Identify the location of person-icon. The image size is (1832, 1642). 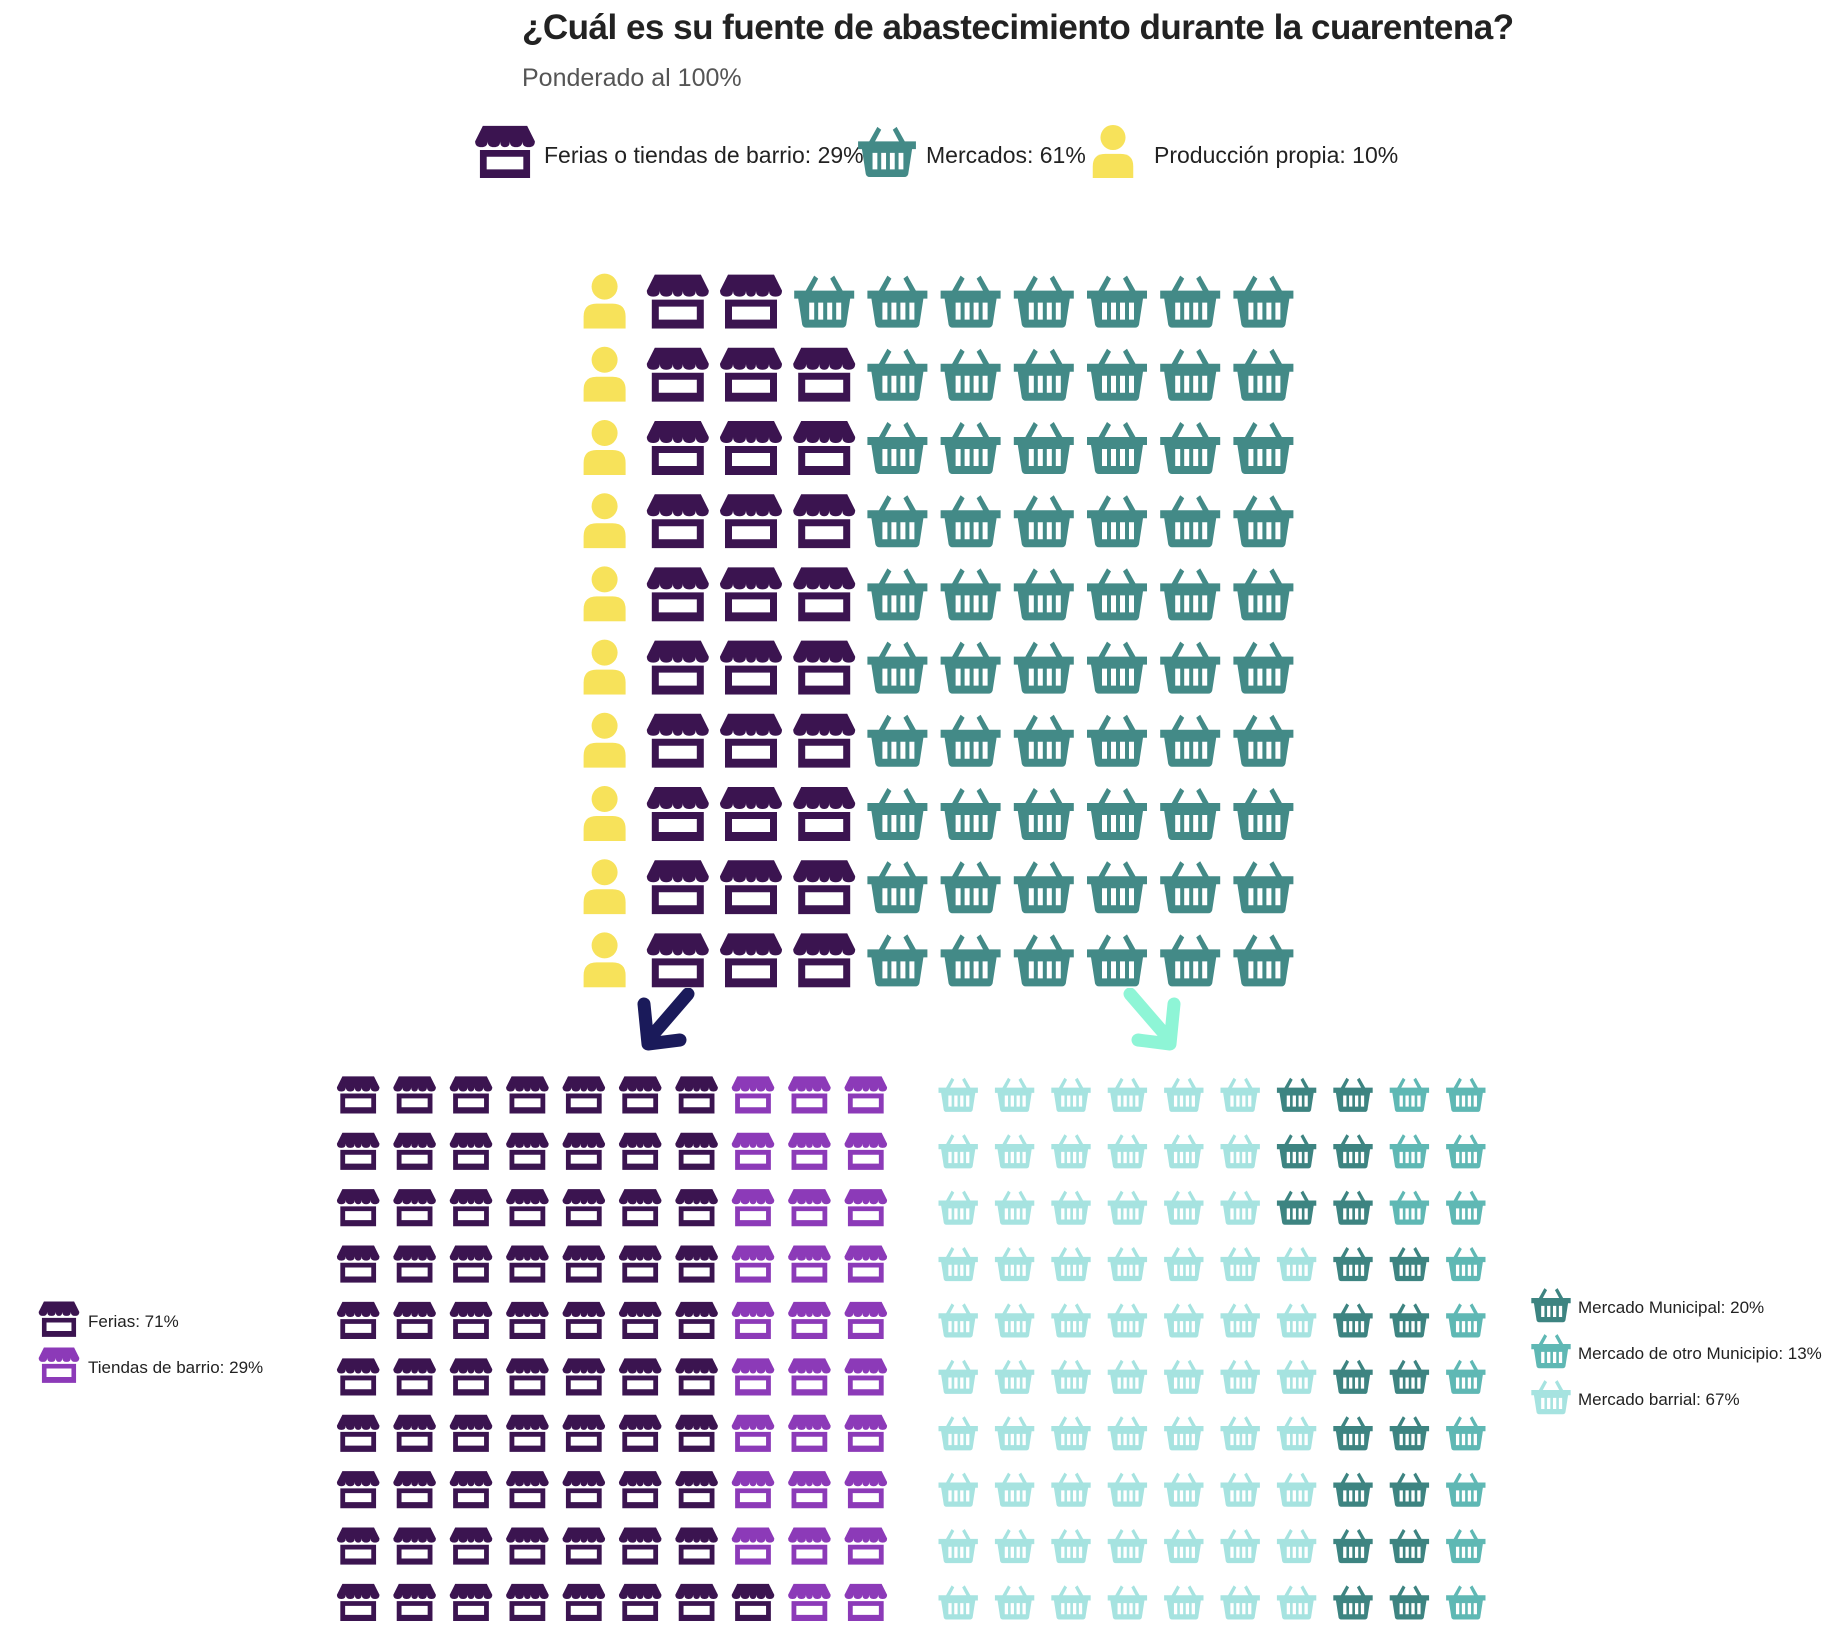
(1113, 151).